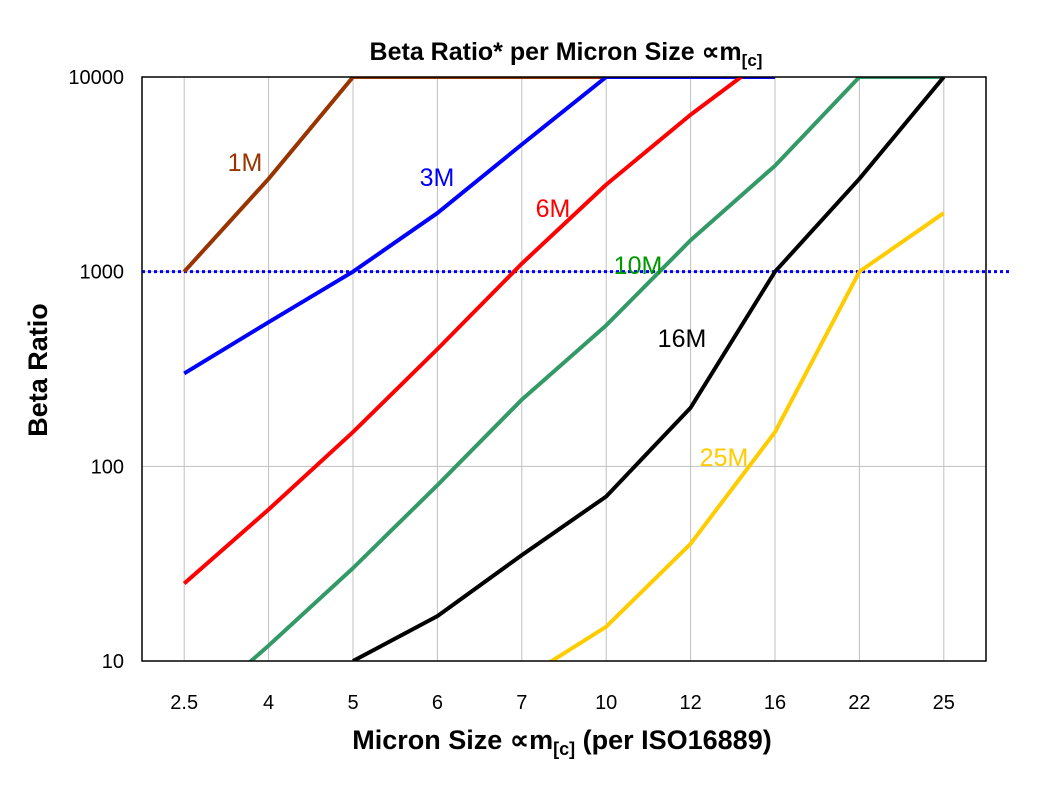 This screenshot has height=792, width=1056. Describe the element at coordinates (562, 703) in the screenshot. I see `x-tick-labels: 2.5 4 5 6 7 10 12 16 22 25` at that location.